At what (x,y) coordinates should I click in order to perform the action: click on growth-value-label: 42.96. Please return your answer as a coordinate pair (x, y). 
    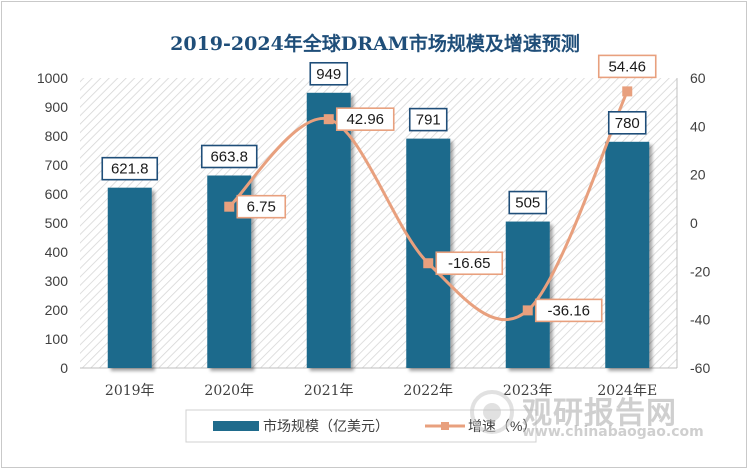
    Looking at the image, I should click on (365, 119).